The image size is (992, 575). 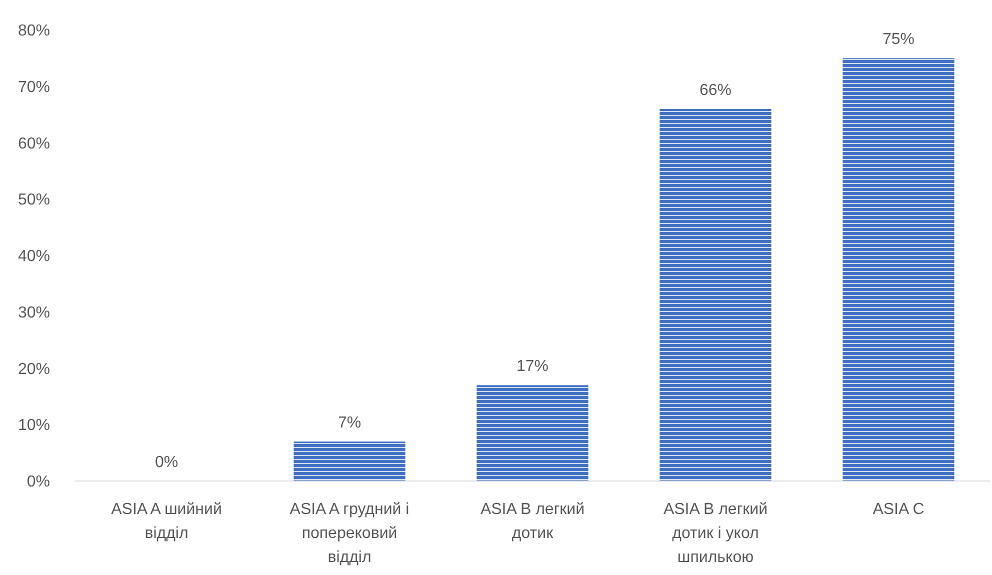 I want to click on y-tick-label: 80%, so click(x=34, y=31).